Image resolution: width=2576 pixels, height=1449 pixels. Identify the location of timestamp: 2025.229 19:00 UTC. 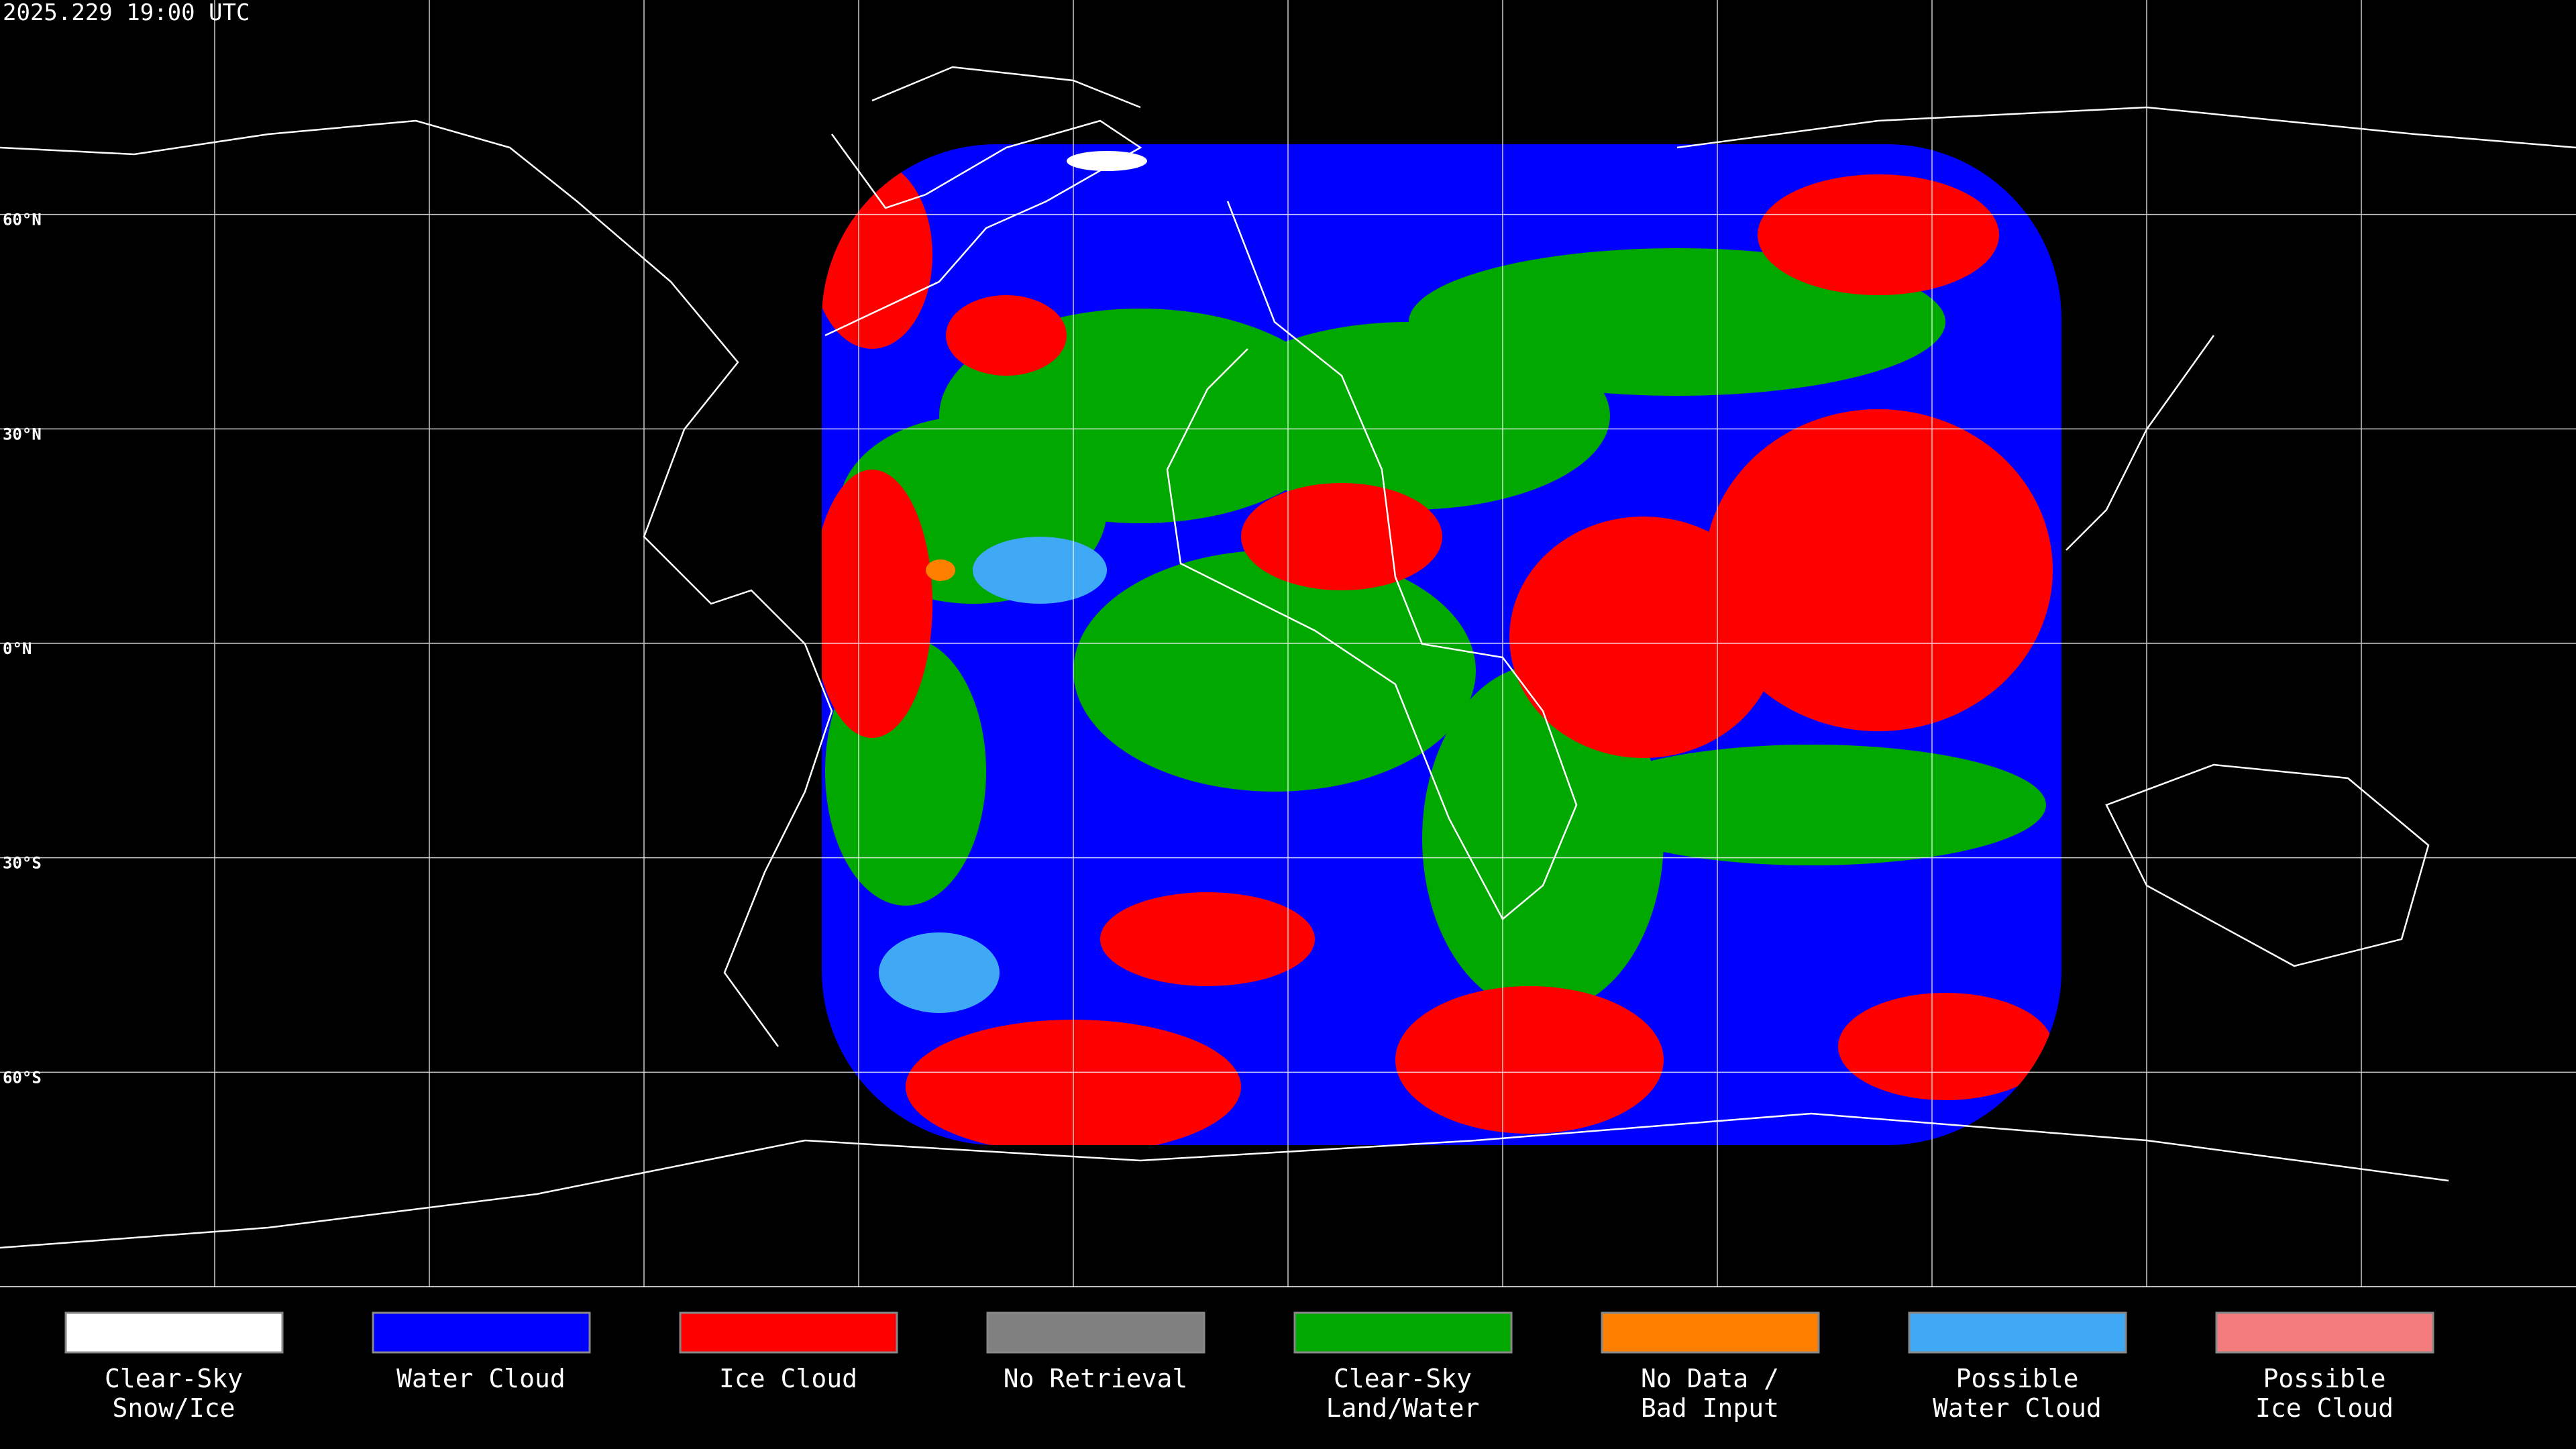
(126, 13).